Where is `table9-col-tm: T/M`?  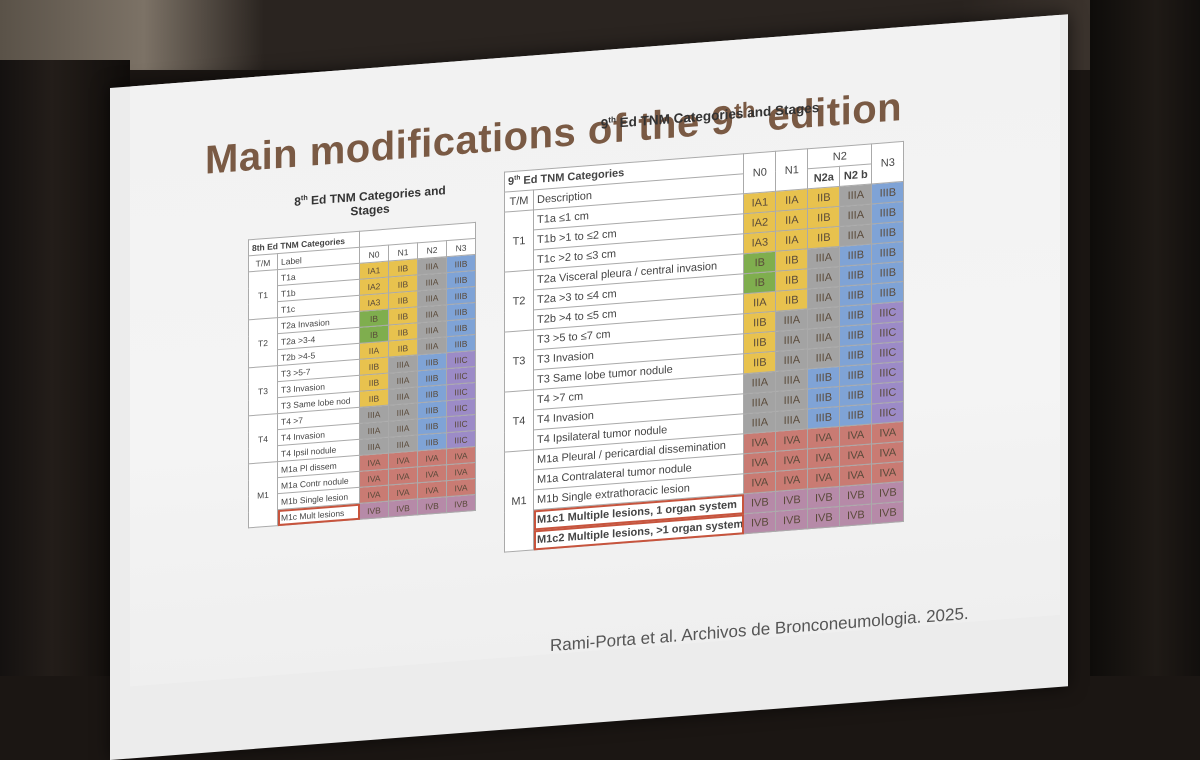
table9-col-tm: T/M is located at coordinates (519, 201).